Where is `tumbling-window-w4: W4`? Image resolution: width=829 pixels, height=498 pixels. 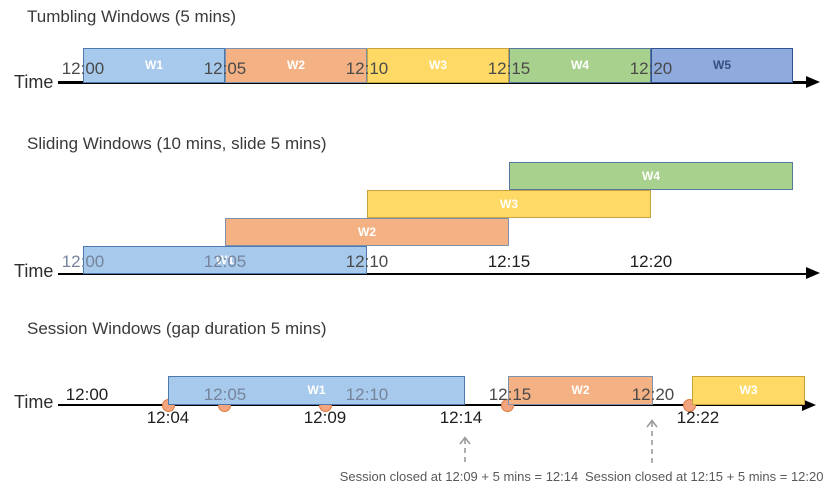 tumbling-window-w4: W4 is located at coordinates (580, 65).